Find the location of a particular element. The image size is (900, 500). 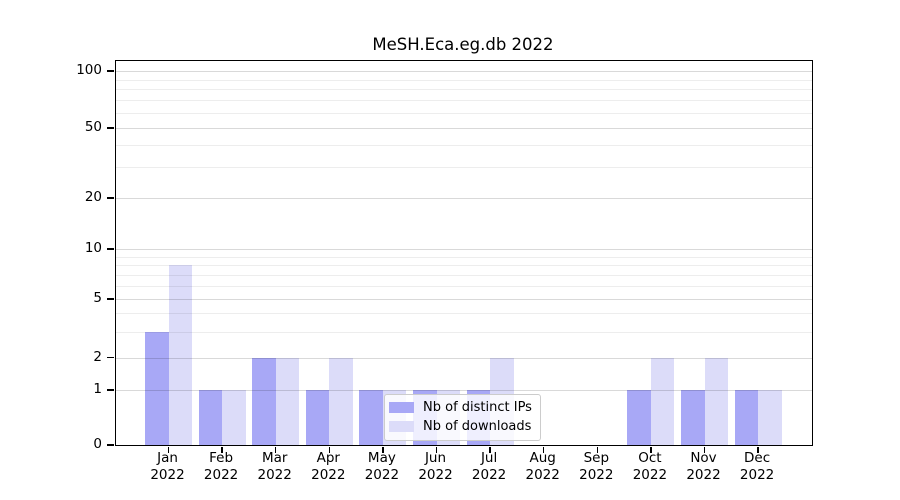

y-tick-label-100: 100 is located at coordinates (89, 70).